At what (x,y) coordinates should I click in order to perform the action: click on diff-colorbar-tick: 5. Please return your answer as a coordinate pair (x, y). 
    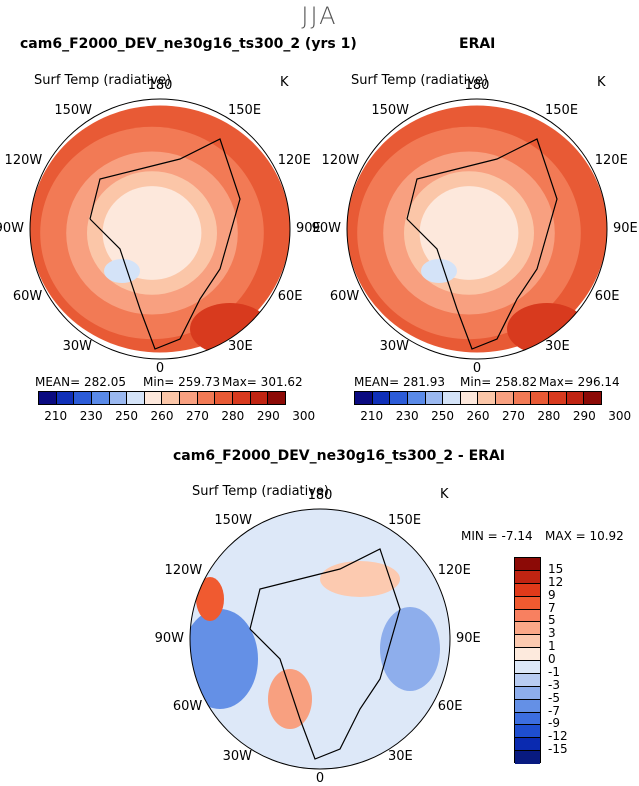
    Looking at the image, I should click on (552, 620).